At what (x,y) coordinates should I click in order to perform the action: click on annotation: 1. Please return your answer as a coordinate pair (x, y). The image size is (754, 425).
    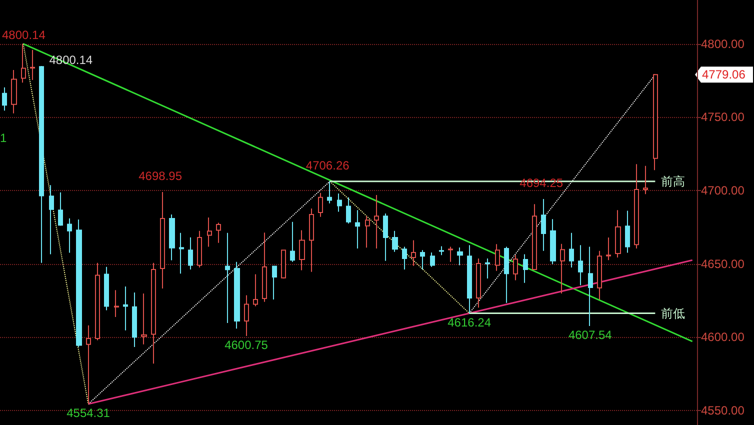
    Looking at the image, I should click on (3, 138).